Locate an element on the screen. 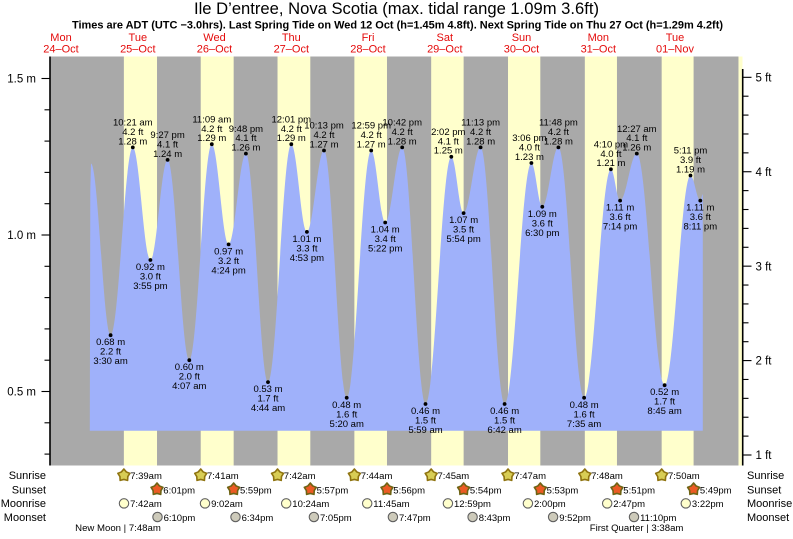  svg-text: 25–Oct is located at coordinates (137, 50).